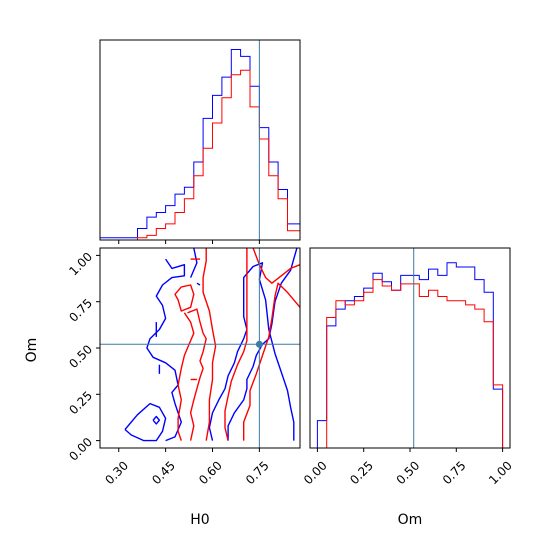 Image resolution: width=550 pixels, height=550 pixels. What do you see at coordinates (259, 344) in the screenshot?
I see `joint-truth-marker` at bounding box center [259, 344].